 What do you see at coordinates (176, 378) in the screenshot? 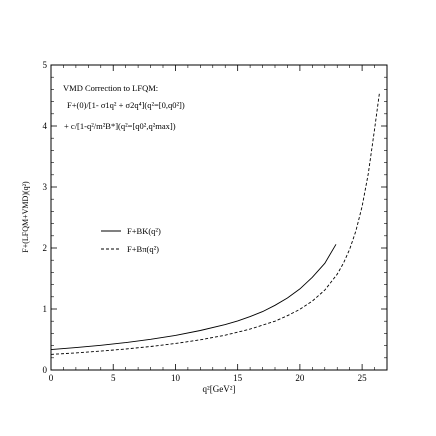
I see `x-tick-label: 10` at bounding box center [176, 378].